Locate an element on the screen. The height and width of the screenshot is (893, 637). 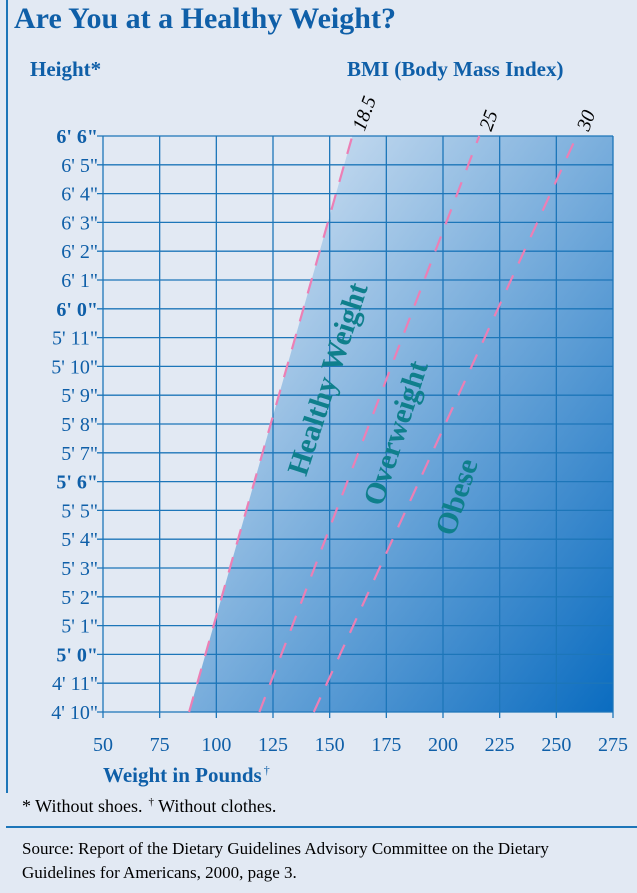
y-tick-label: 6' 2" is located at coordinates (79, 252).